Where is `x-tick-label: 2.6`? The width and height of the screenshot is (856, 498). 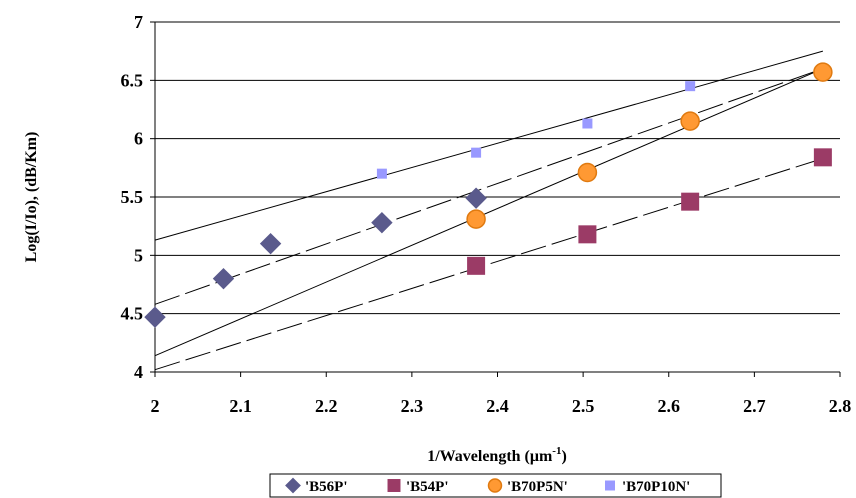
x-tick-label: 2.6 is located at coordinates (669, 406).